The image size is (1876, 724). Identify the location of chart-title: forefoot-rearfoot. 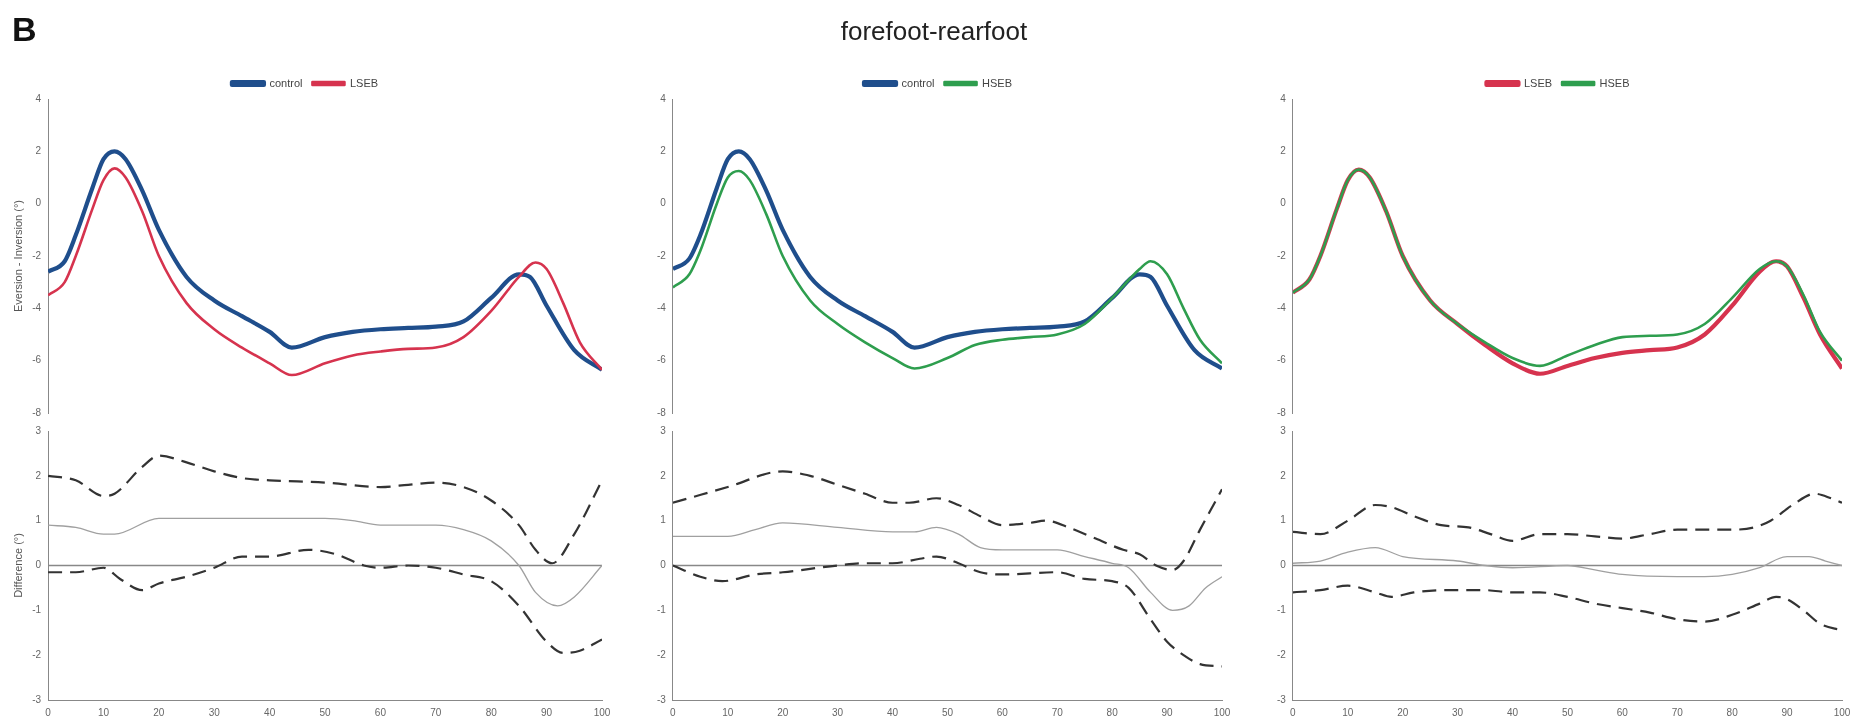
(934, 31).